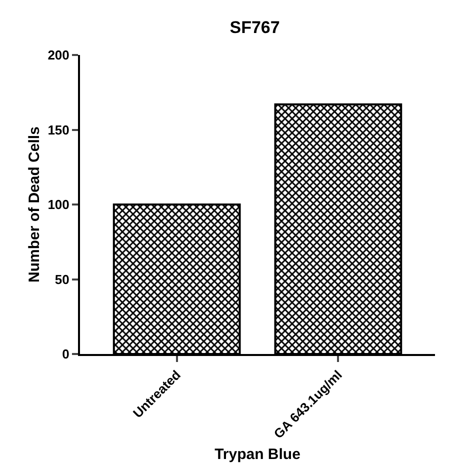  Describe the element at coordinates (255, 28) in the screenshot. I see `chart-title: SF767` at that location.